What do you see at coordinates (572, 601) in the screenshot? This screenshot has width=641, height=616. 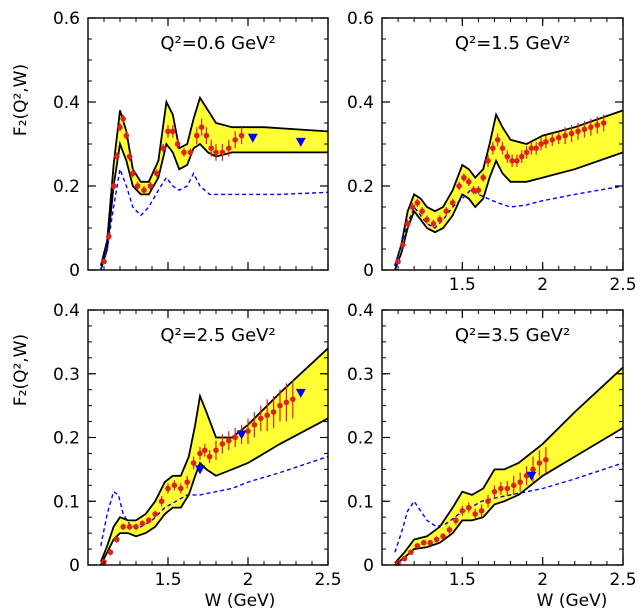 I see `x-axis-label-right: W (GeV)` at bounding box center [572, 601].